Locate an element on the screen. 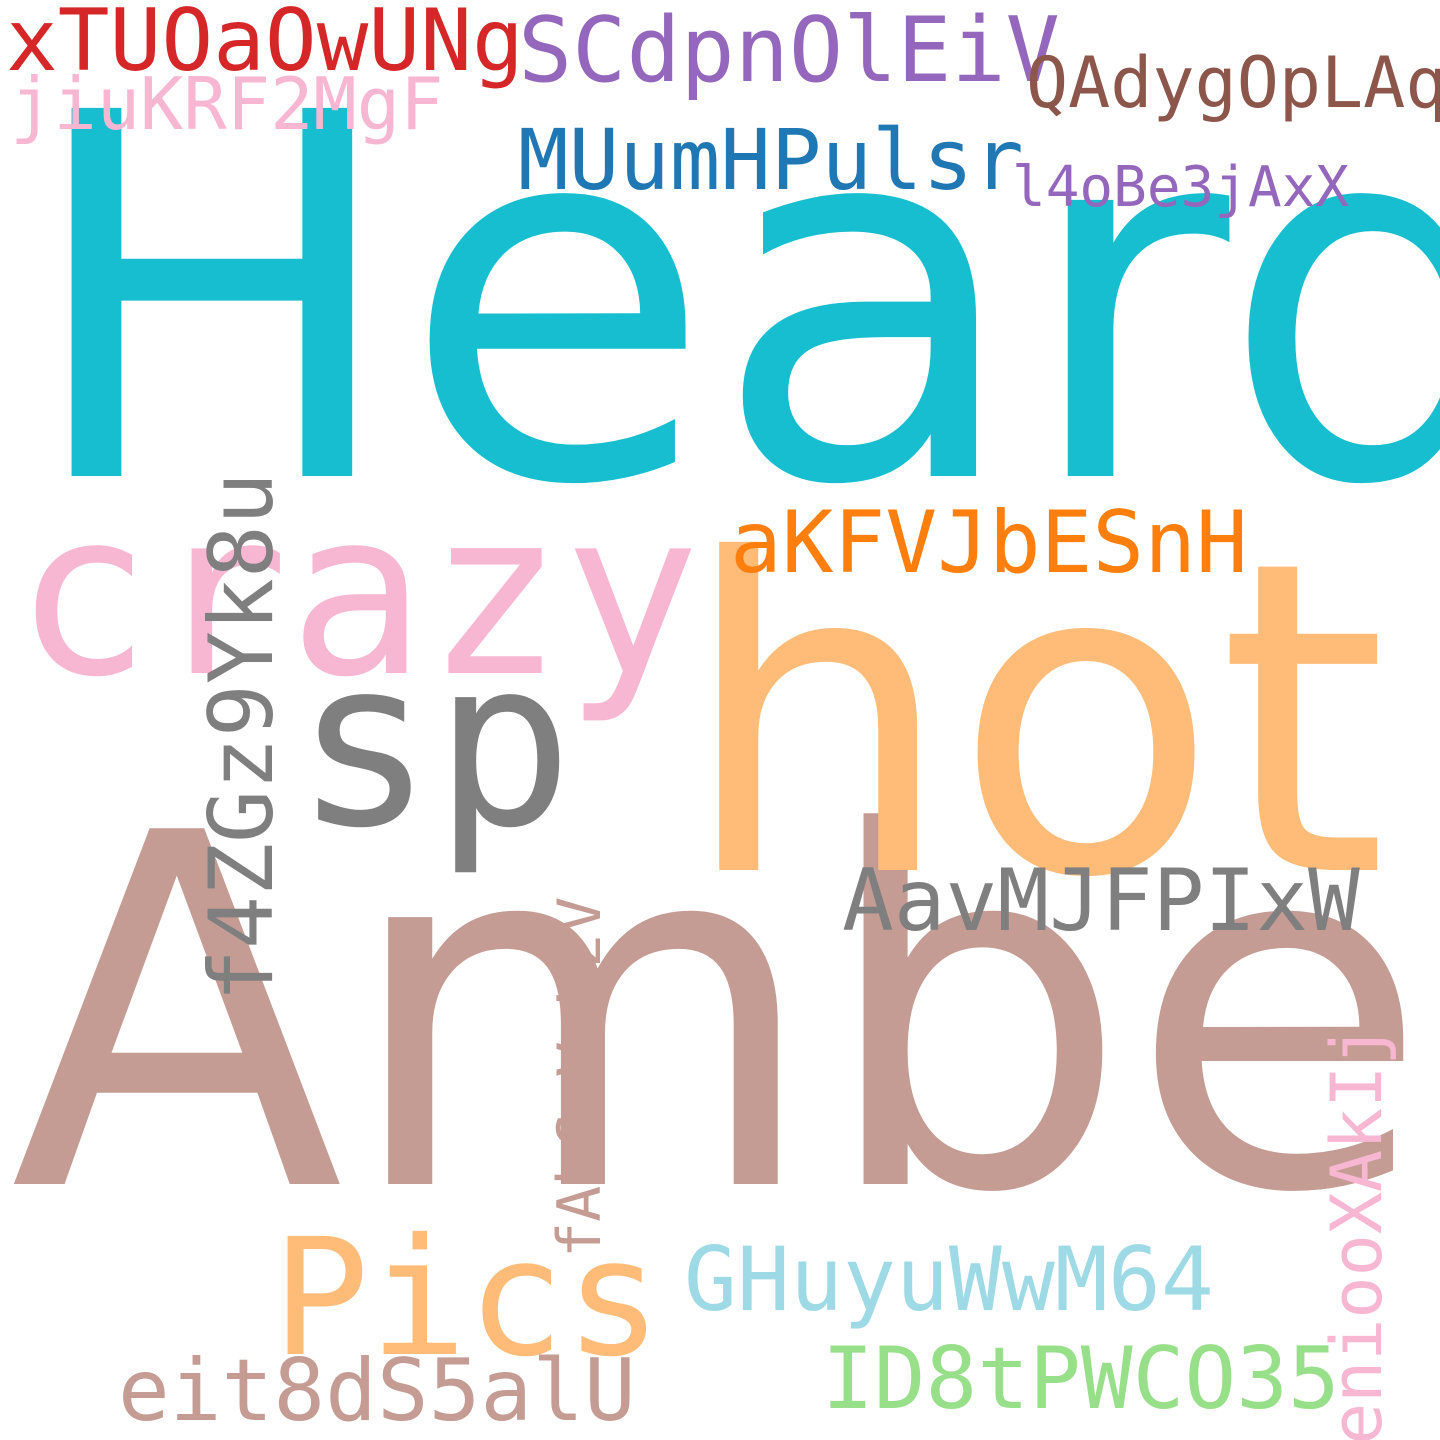  word-sp: sp is located at coordinates (434, 744).